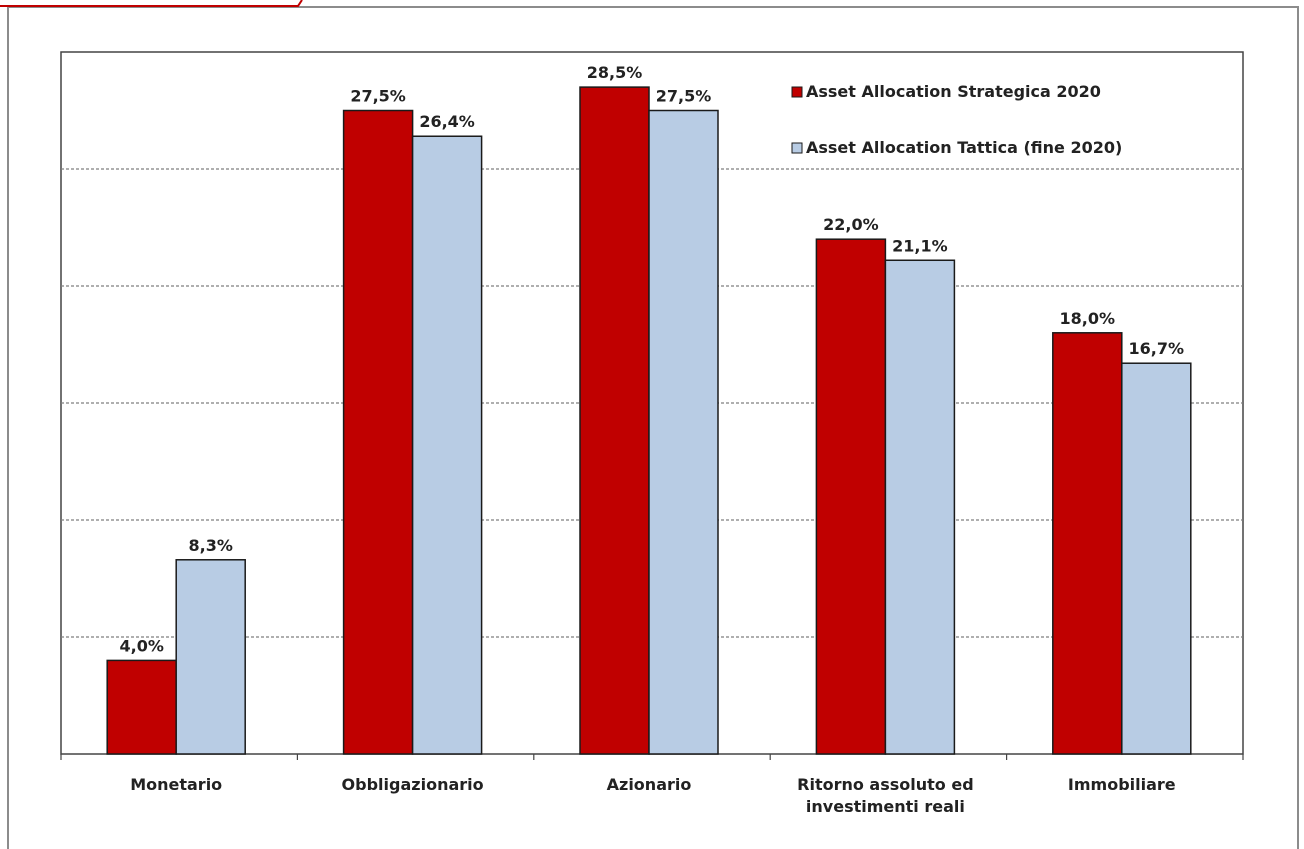  Describe the element at coordinates (413, 784) in the screenshot. I see `category-label: Obbligazionario` at that location.